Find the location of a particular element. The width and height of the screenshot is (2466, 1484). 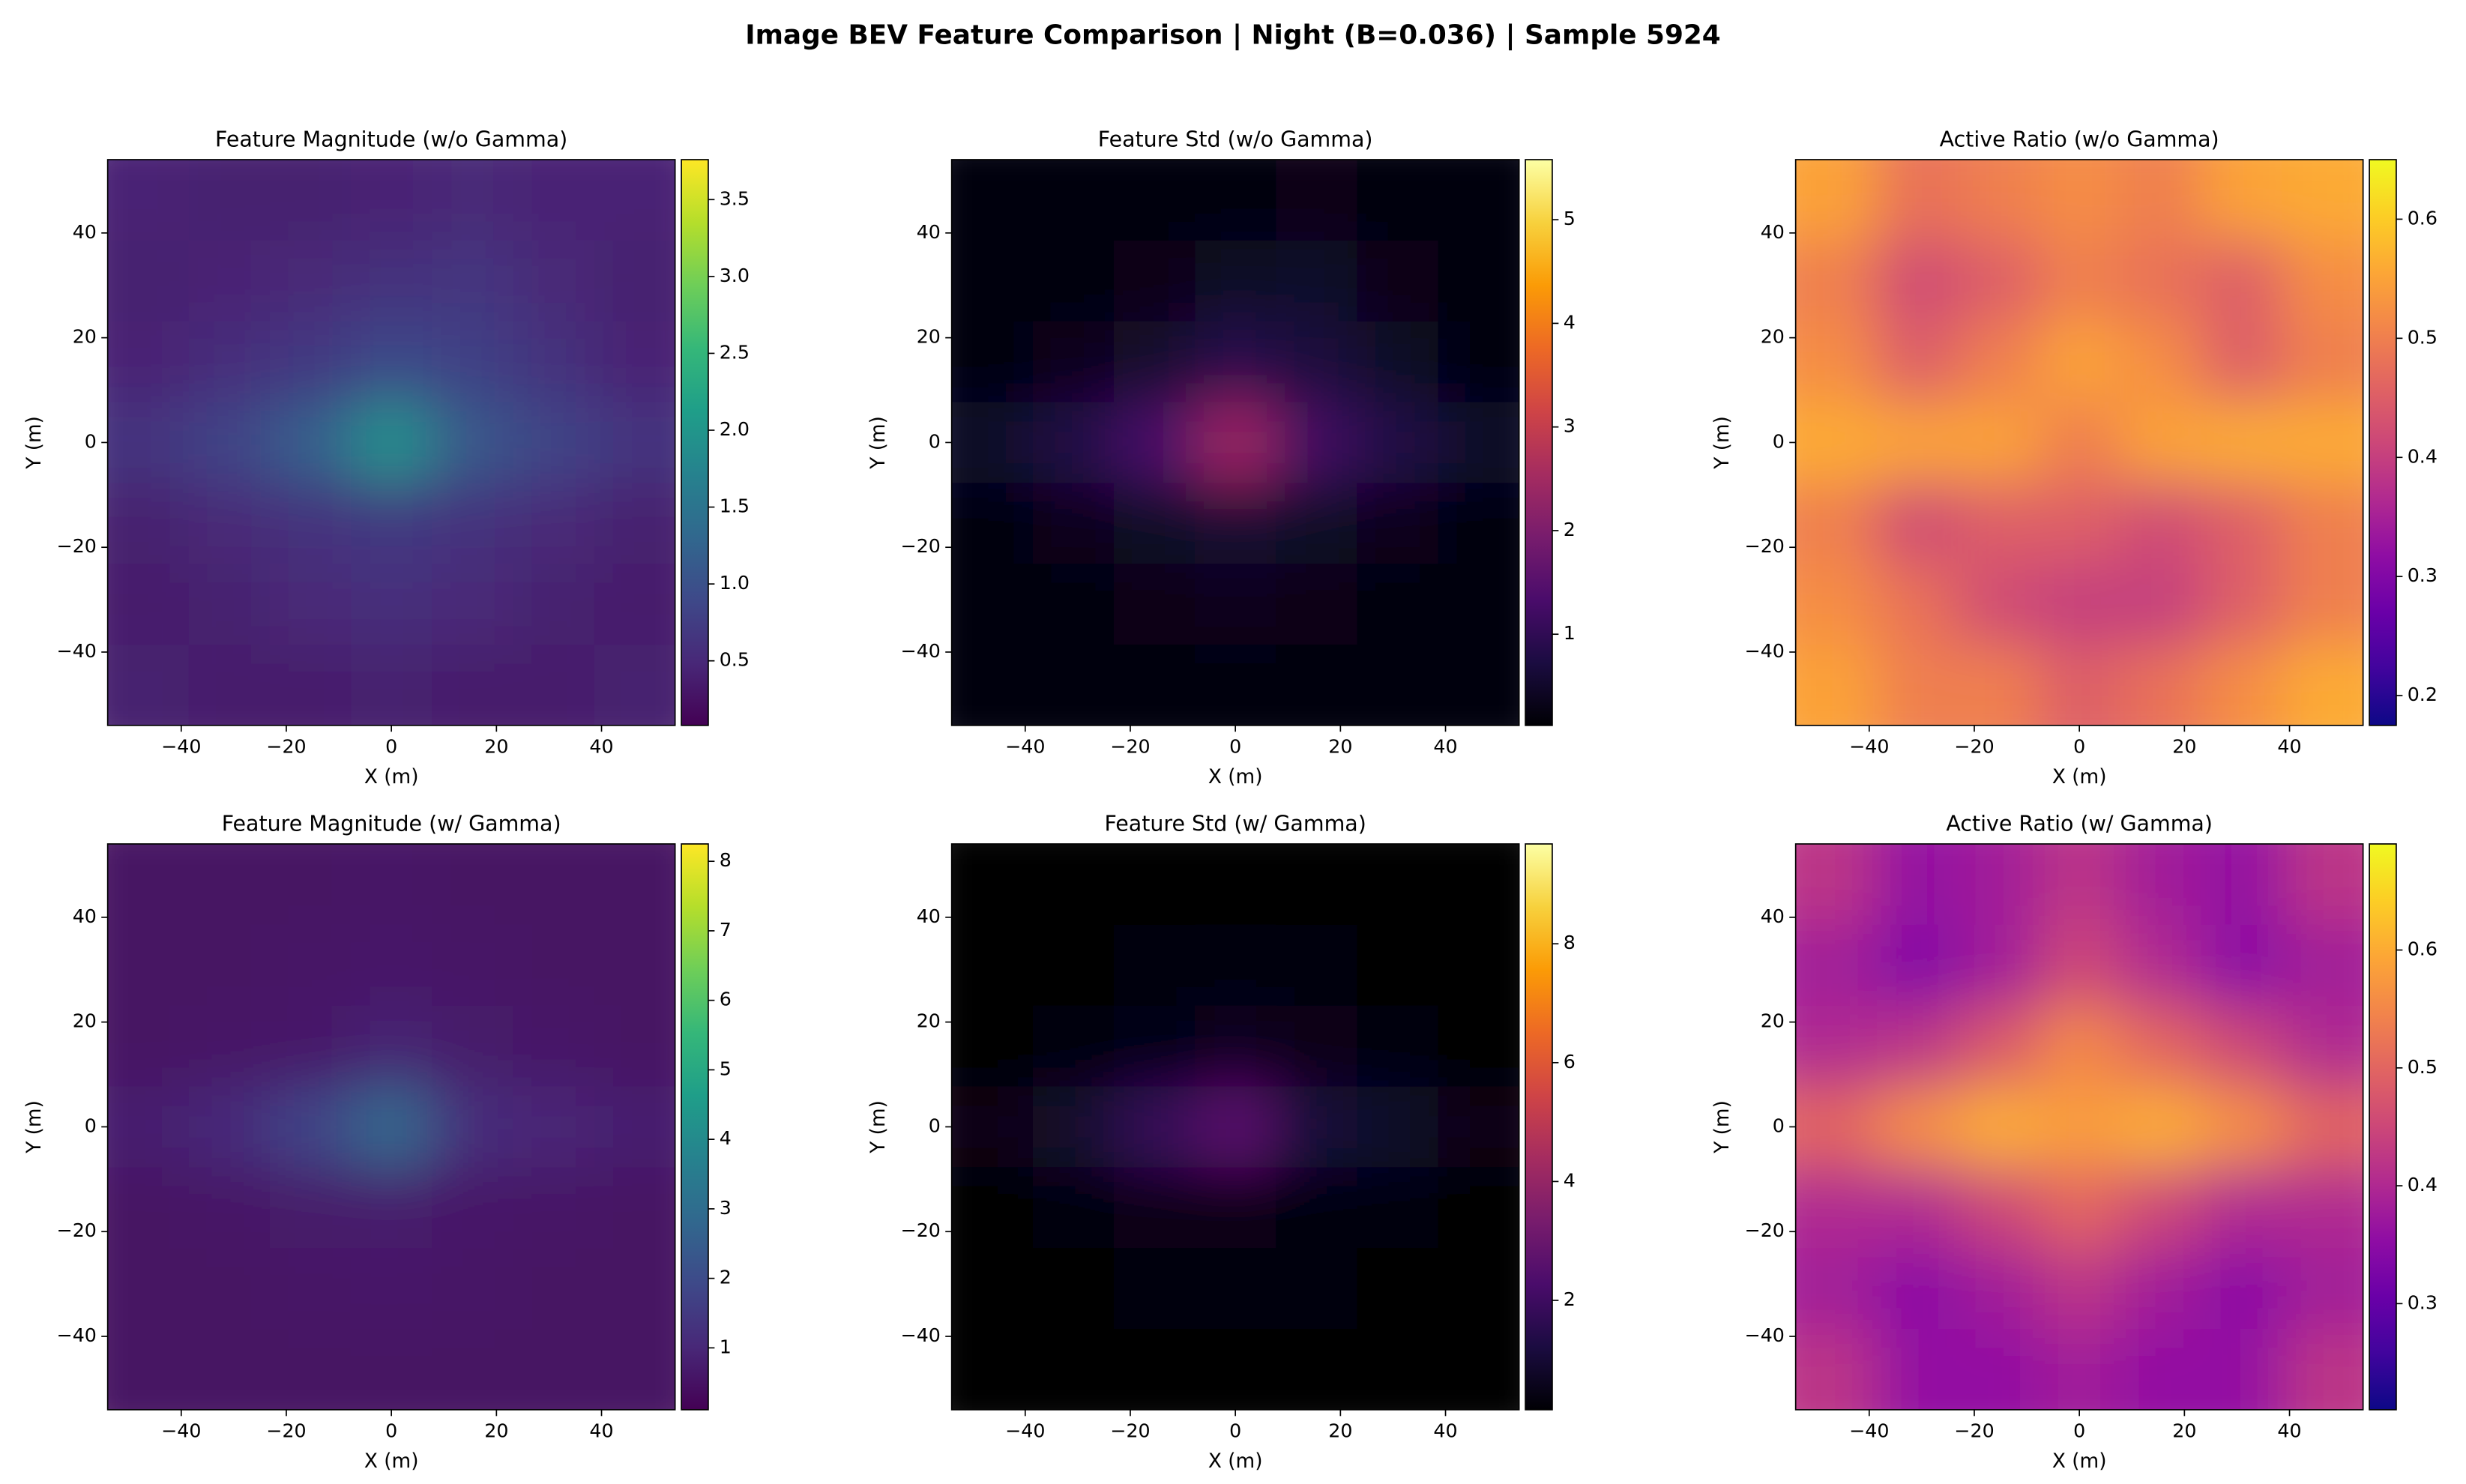

colorbar-tick-label: 2.5 is located at coordinates (735, 352).